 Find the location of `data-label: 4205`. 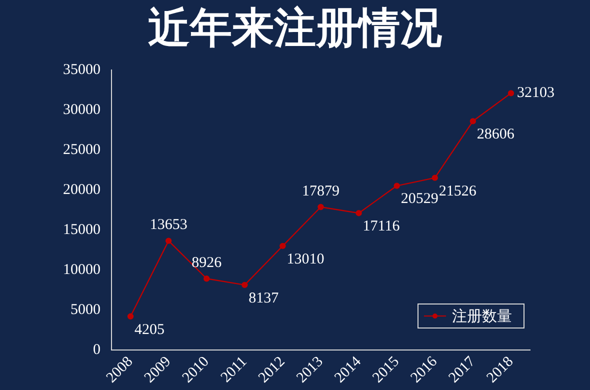

data-label: 4205 is located at coordinates (149, 330).